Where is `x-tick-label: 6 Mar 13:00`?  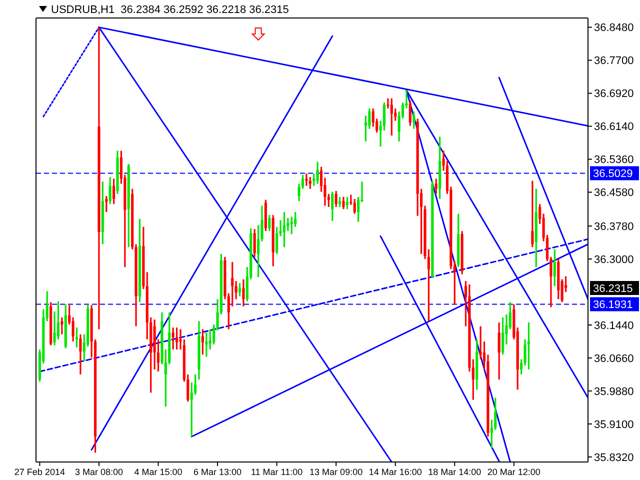 x-tick-label: 6 Mar 13:00 is located at coordinates (218, 472).